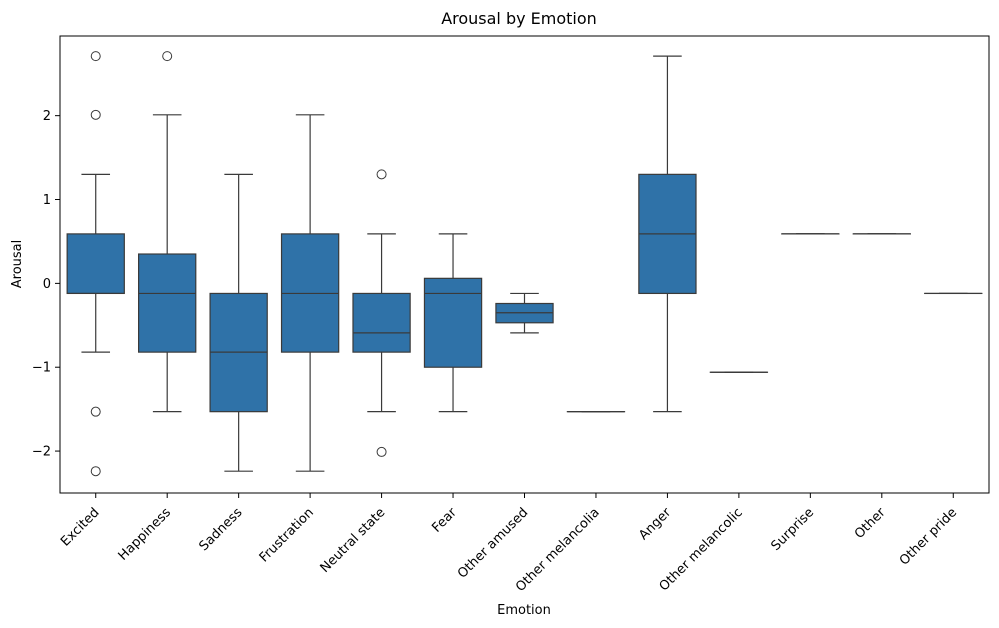  What do you see at coordinates (167, 303) in the screenshot?
I see `box-happiness` at bounding box center [167, 303].